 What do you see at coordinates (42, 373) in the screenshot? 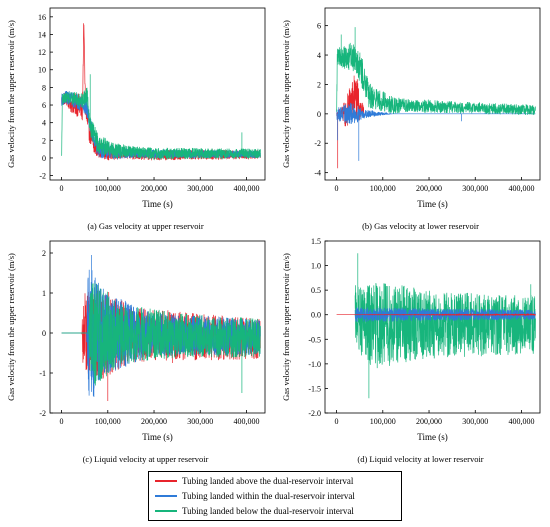
I see `y-tick-label-c-1: -1` at bounding box center [42, 373].